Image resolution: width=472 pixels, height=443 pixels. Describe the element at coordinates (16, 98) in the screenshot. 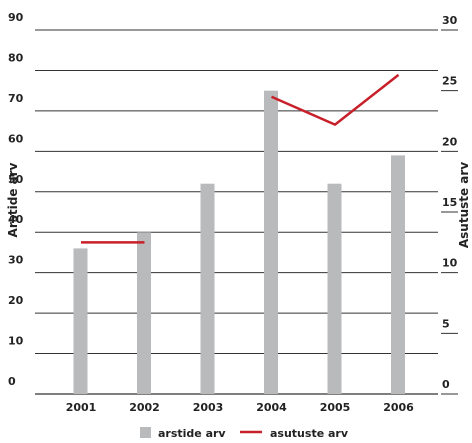

I see `left-tick-label: 70` at that location.